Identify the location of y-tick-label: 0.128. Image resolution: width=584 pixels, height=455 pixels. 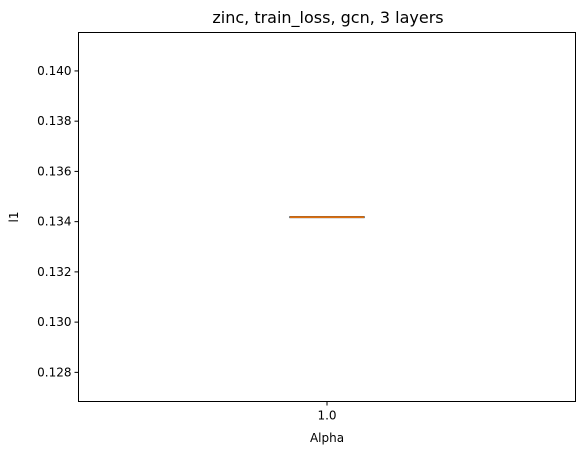
(54, 372).